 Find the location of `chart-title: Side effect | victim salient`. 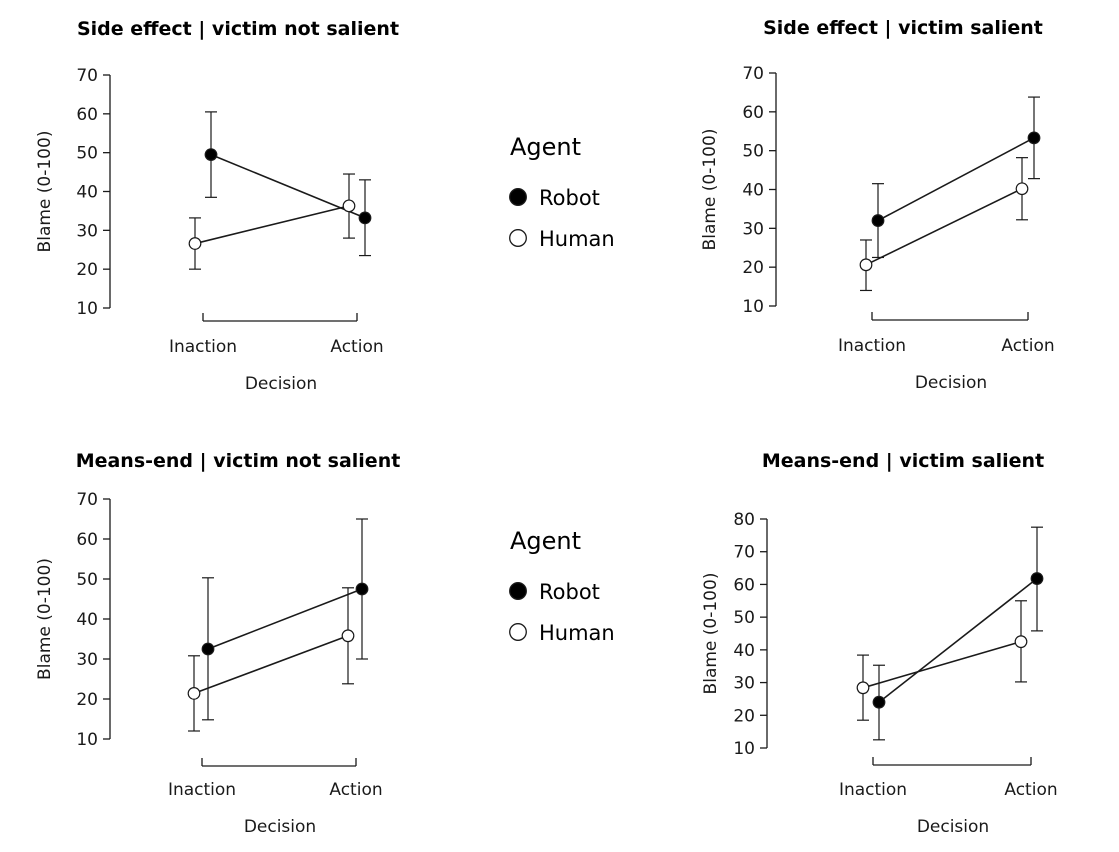

chart-title: Side effect | victim salient is located at coordinates (903, 28).